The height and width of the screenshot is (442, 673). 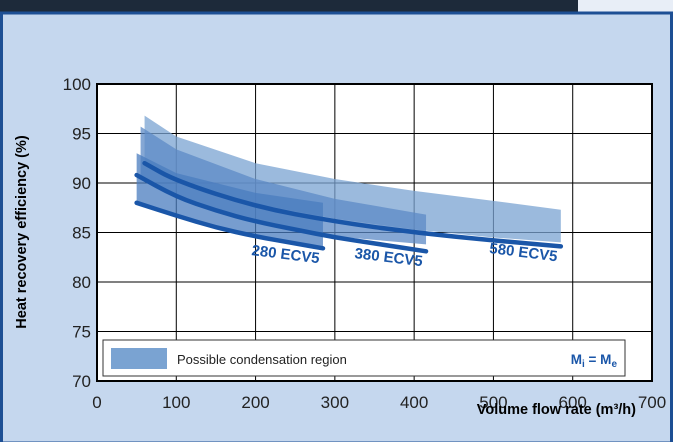 I want to click on y-tick-labels: 70 75 80 85 90 95 100, so click(x=77, y=233).